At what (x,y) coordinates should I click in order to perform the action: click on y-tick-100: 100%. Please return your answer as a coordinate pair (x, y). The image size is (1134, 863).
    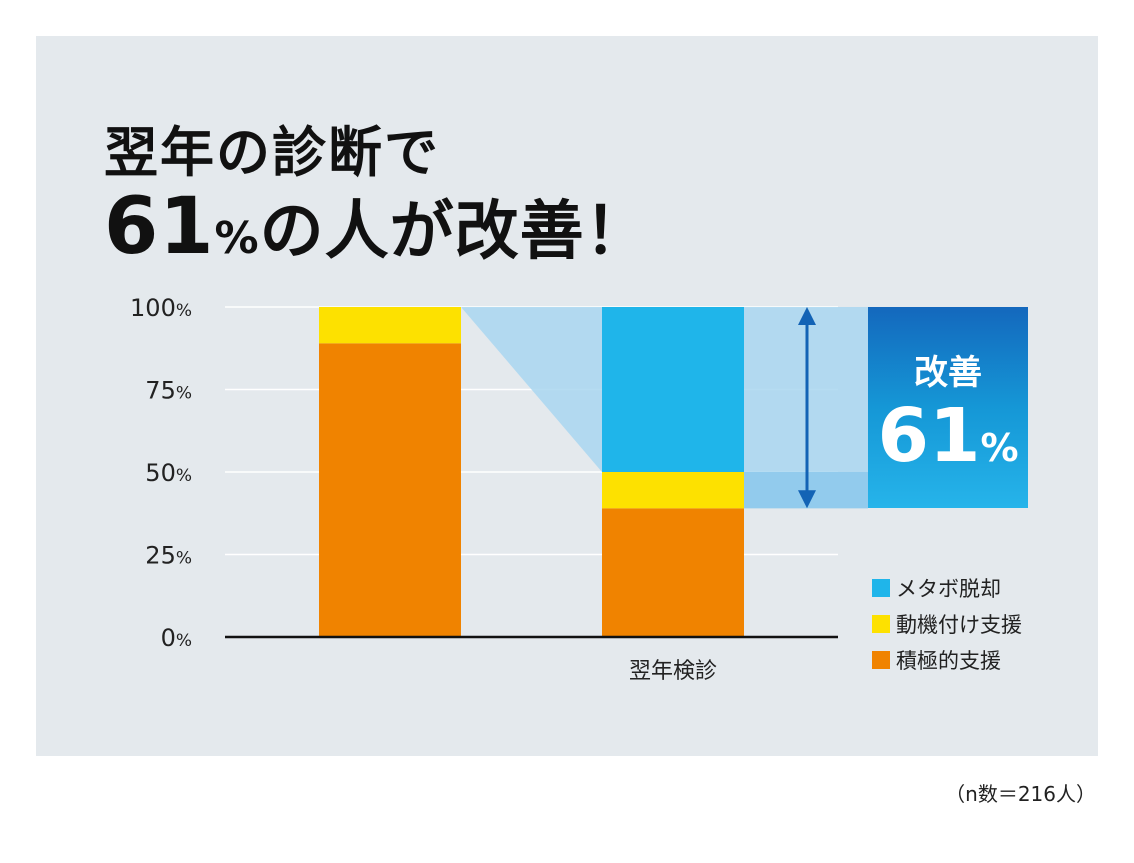
    Looking at the image, I should click on (161, 308).